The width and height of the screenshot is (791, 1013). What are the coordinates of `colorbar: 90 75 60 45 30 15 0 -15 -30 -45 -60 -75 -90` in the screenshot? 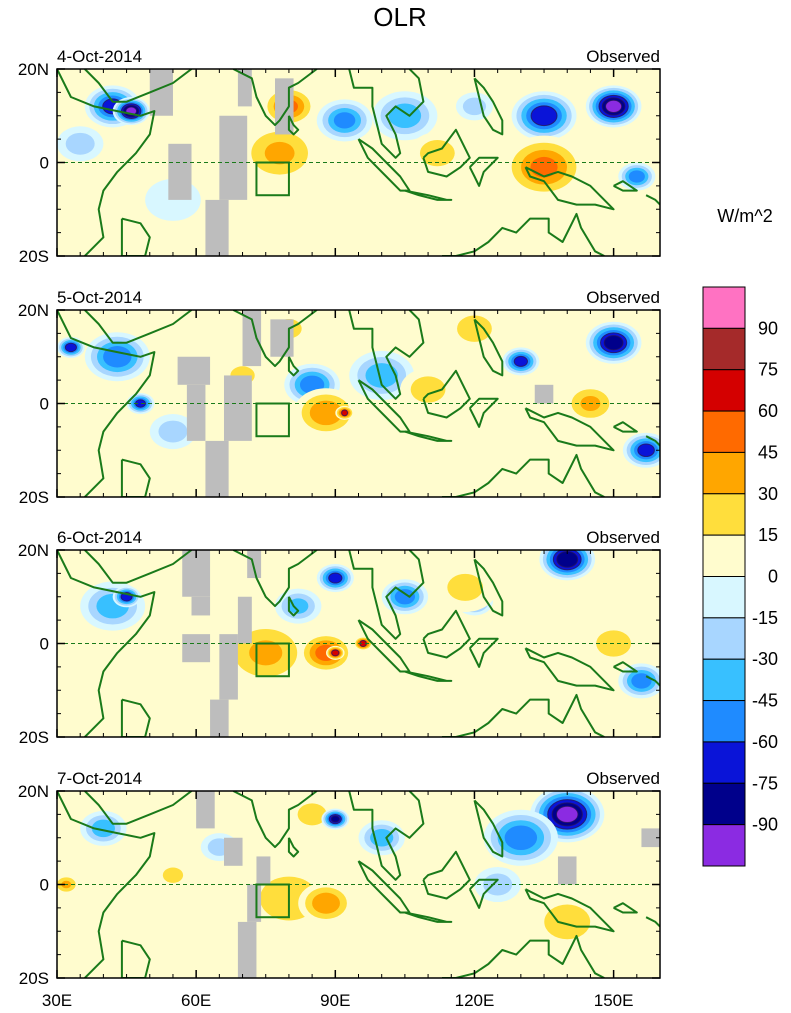 It's located at (740, 576).